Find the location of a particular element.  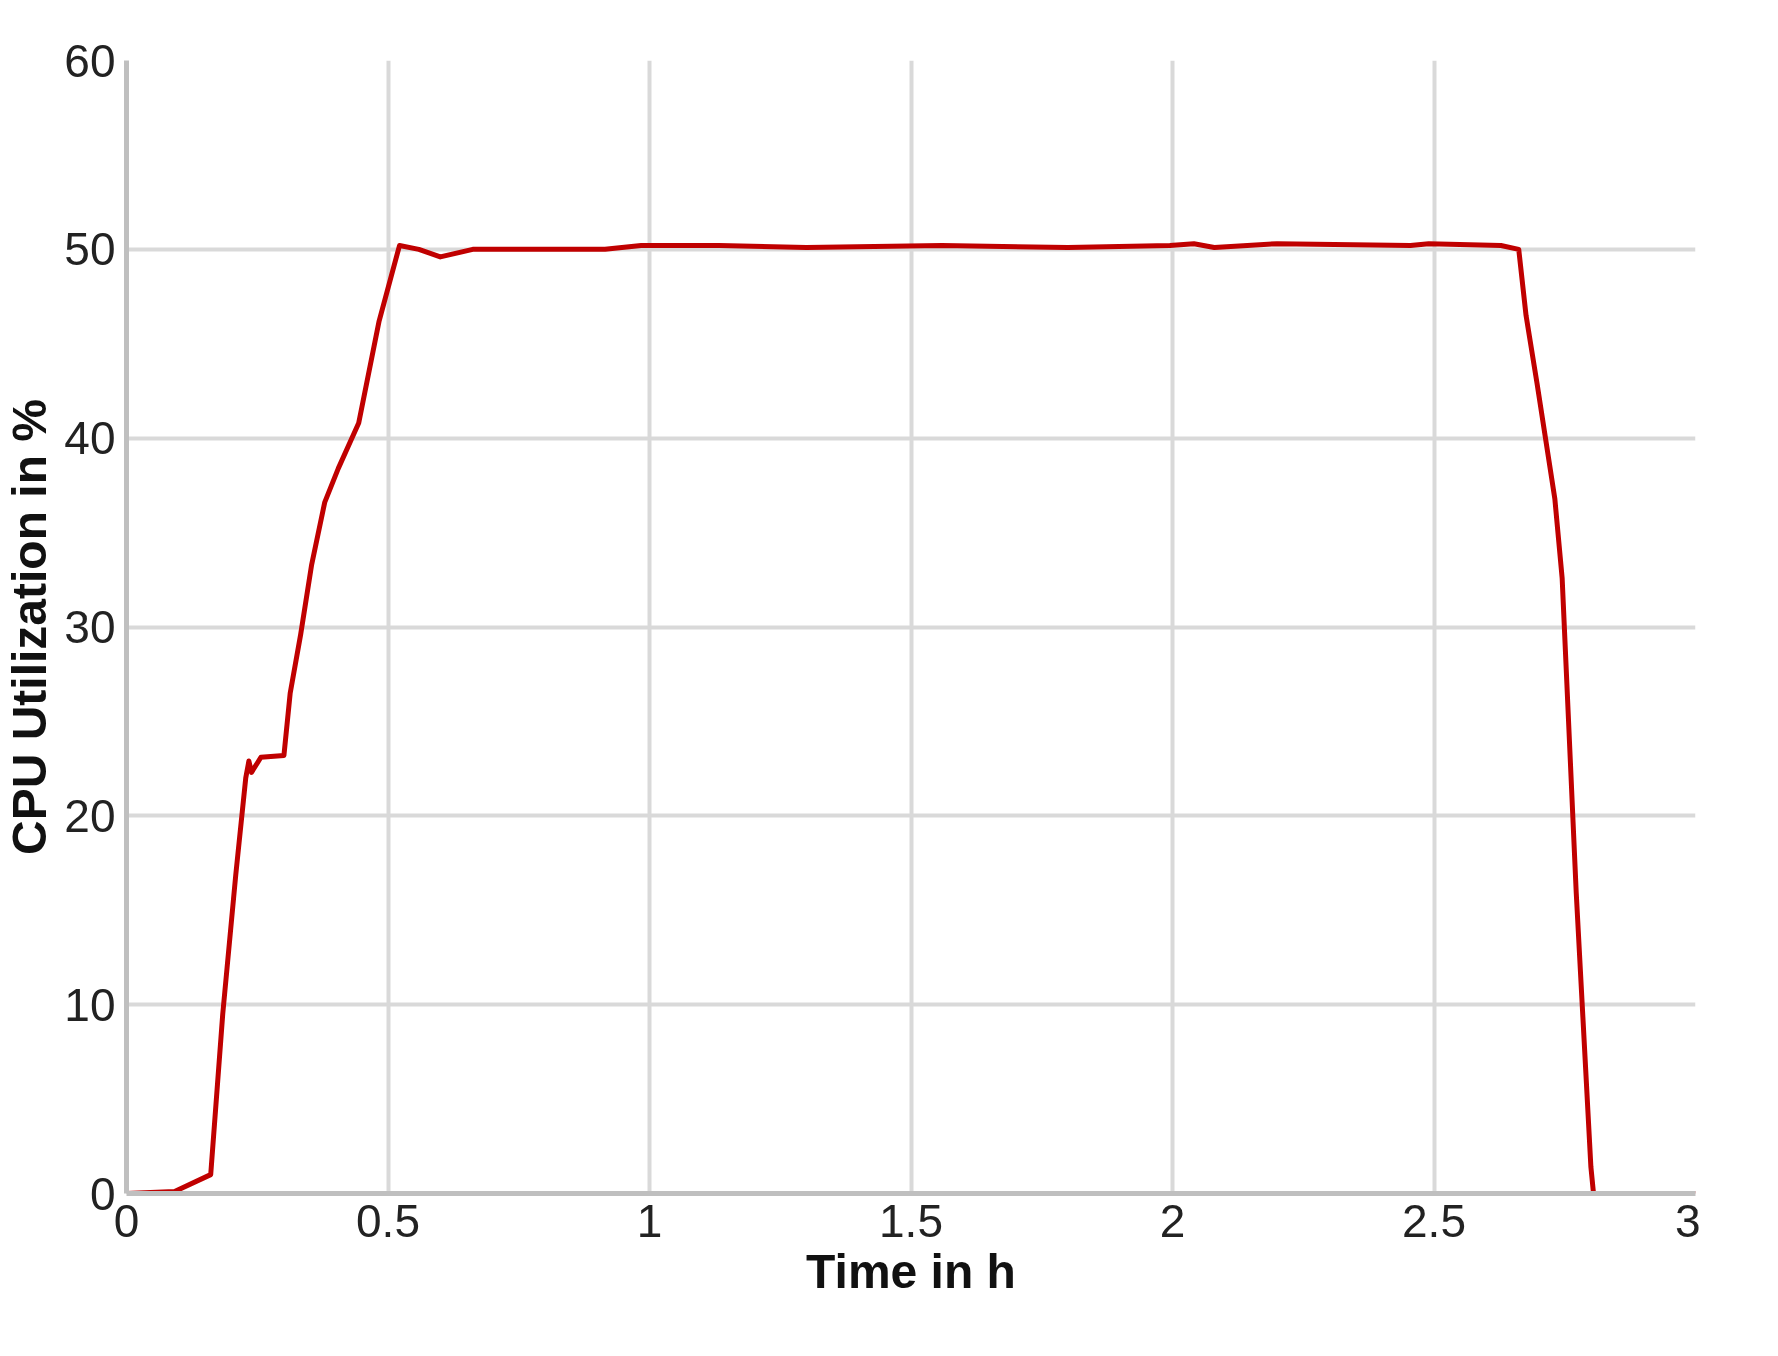

x-axis-title: Time in h is located at coordinates (911, 1271).